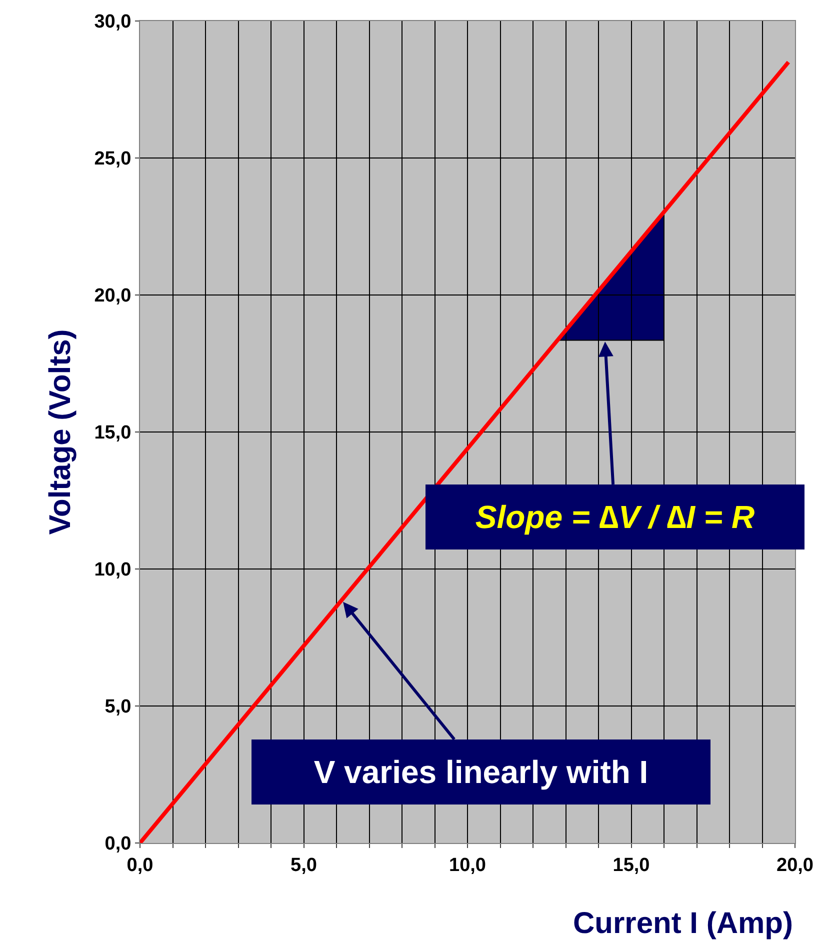 The height and width of the screenshot is (943, 840). What do you see at coordinates (61, 432) in the screenshot?
I see `y-axis-title: Voltage (Volts)` at bounding box center [61, 432].